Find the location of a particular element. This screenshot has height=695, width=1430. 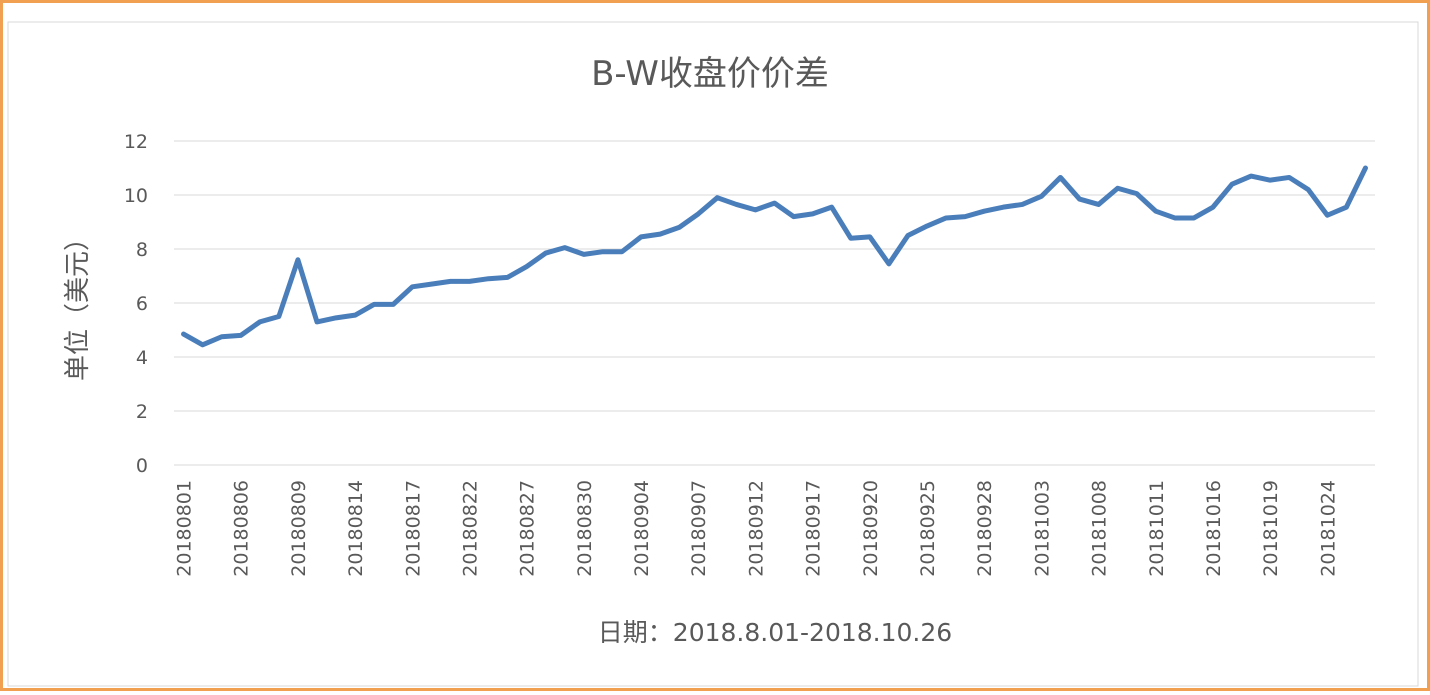

x-tick-label: 20180814 is located at coordinates (356, 528).